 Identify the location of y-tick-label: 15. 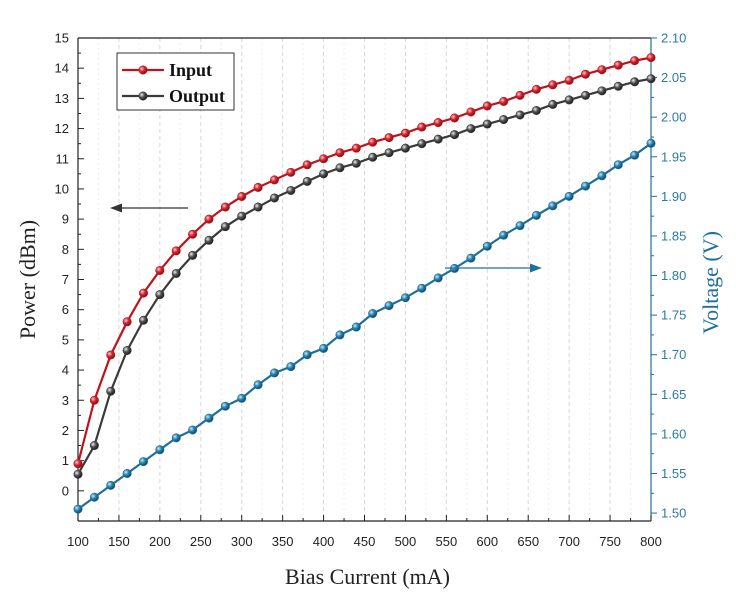
(62, 38).